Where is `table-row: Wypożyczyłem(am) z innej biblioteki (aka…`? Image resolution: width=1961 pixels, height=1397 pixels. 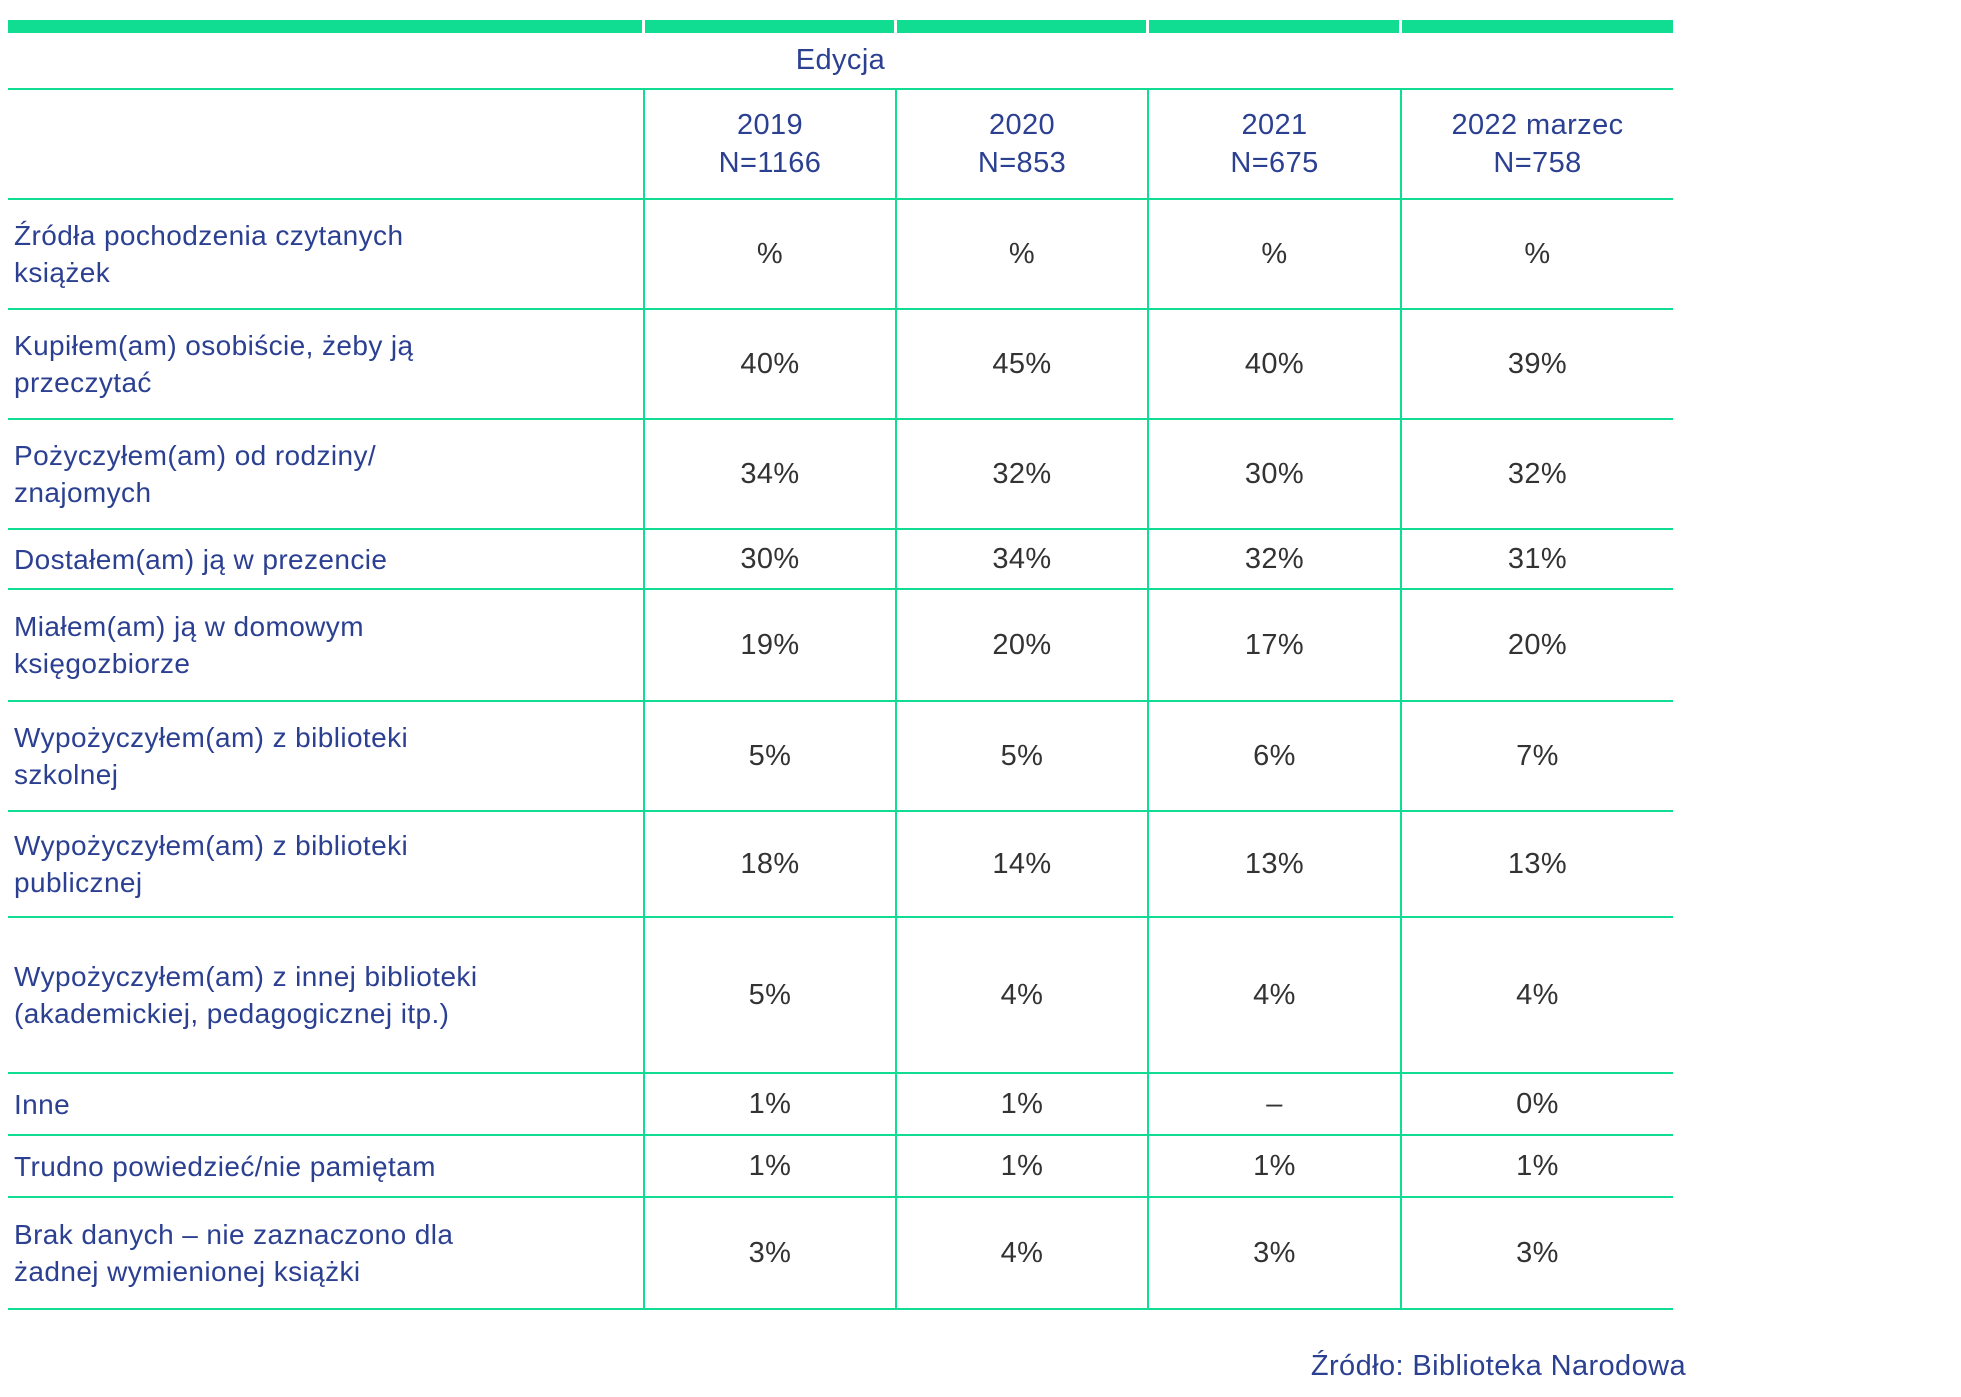 table-row: Wypożyczyłem(am) z innej biblioteki (aka… is located at coordinates (840, 996).